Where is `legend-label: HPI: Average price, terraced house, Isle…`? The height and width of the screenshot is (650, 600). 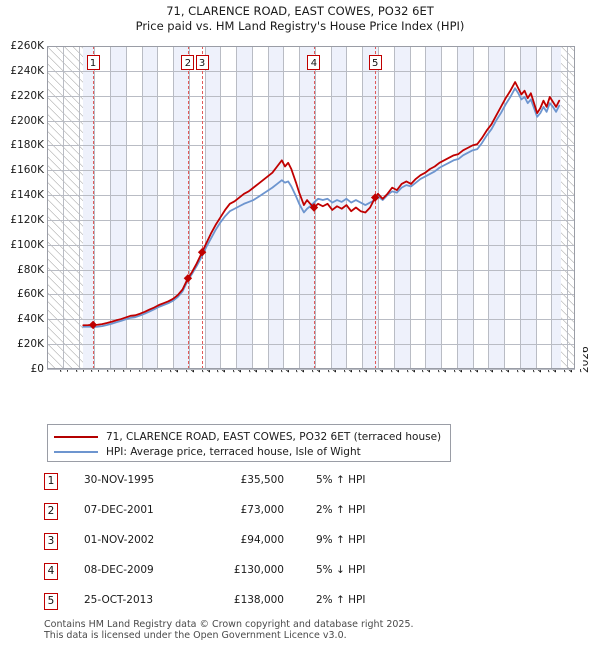
legend-label: HPI: Average price, terraced house, Isle… is located at coordinates (233, 451).